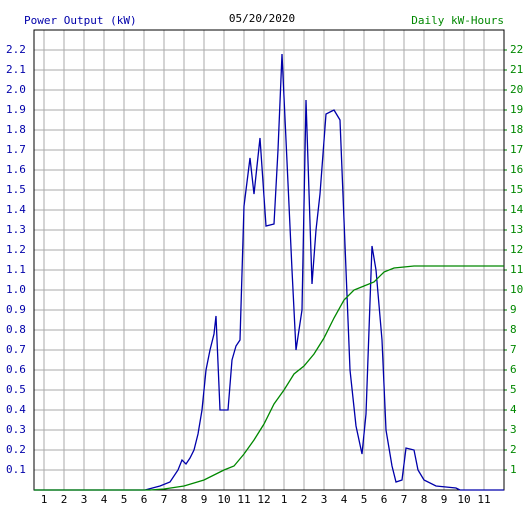 The width and height of the screenshot is (527, 510). I want to click on y2-tick-label: 6, so click(513, 369).